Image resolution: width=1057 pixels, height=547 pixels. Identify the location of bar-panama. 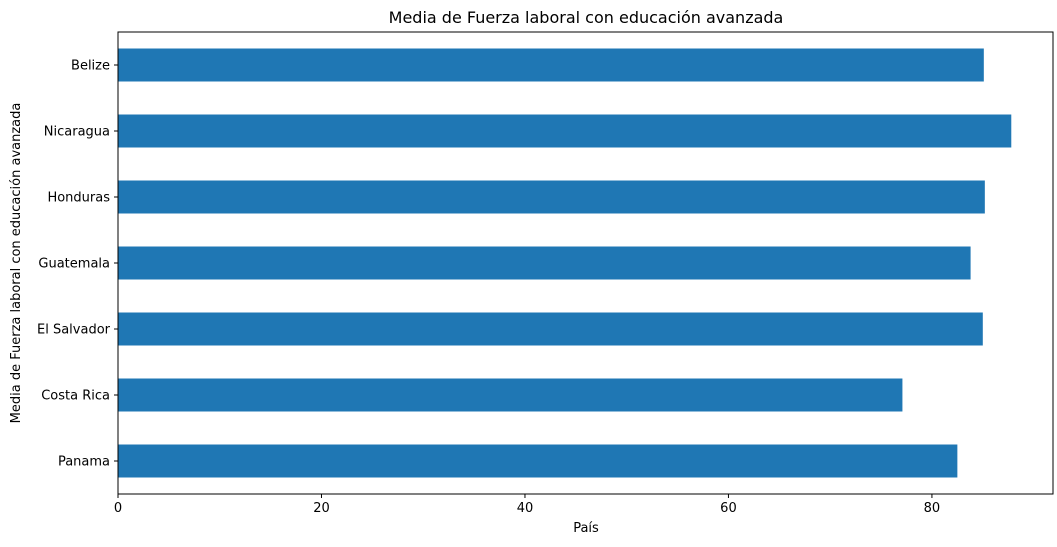
(538, 461).